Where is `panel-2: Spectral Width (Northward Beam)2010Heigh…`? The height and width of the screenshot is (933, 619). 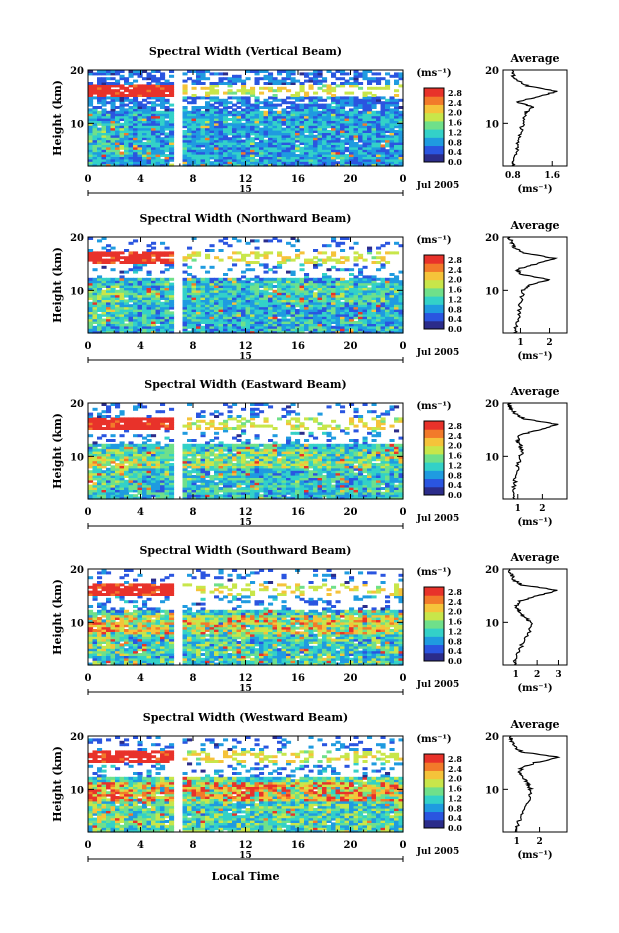 panel-2: Spectral Width (Northward Beam)2010Heigh… is located at coordinates (309, 287).